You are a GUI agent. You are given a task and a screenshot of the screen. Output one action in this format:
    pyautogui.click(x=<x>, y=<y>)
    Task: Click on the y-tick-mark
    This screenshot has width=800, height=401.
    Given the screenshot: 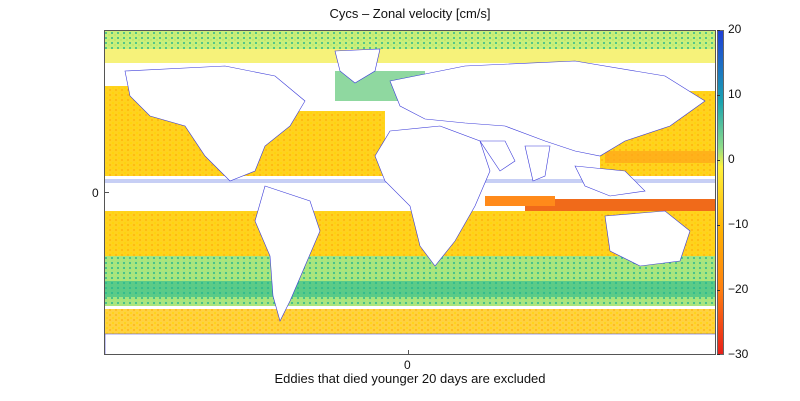 What is the action you would take?
    pyautogui.click(x=106, y=192)
    